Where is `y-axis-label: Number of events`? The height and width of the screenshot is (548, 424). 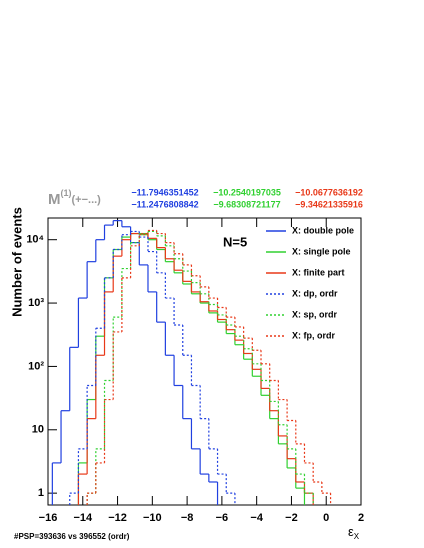
y-axis-label: Number of events is located at coordinates (16, 262).